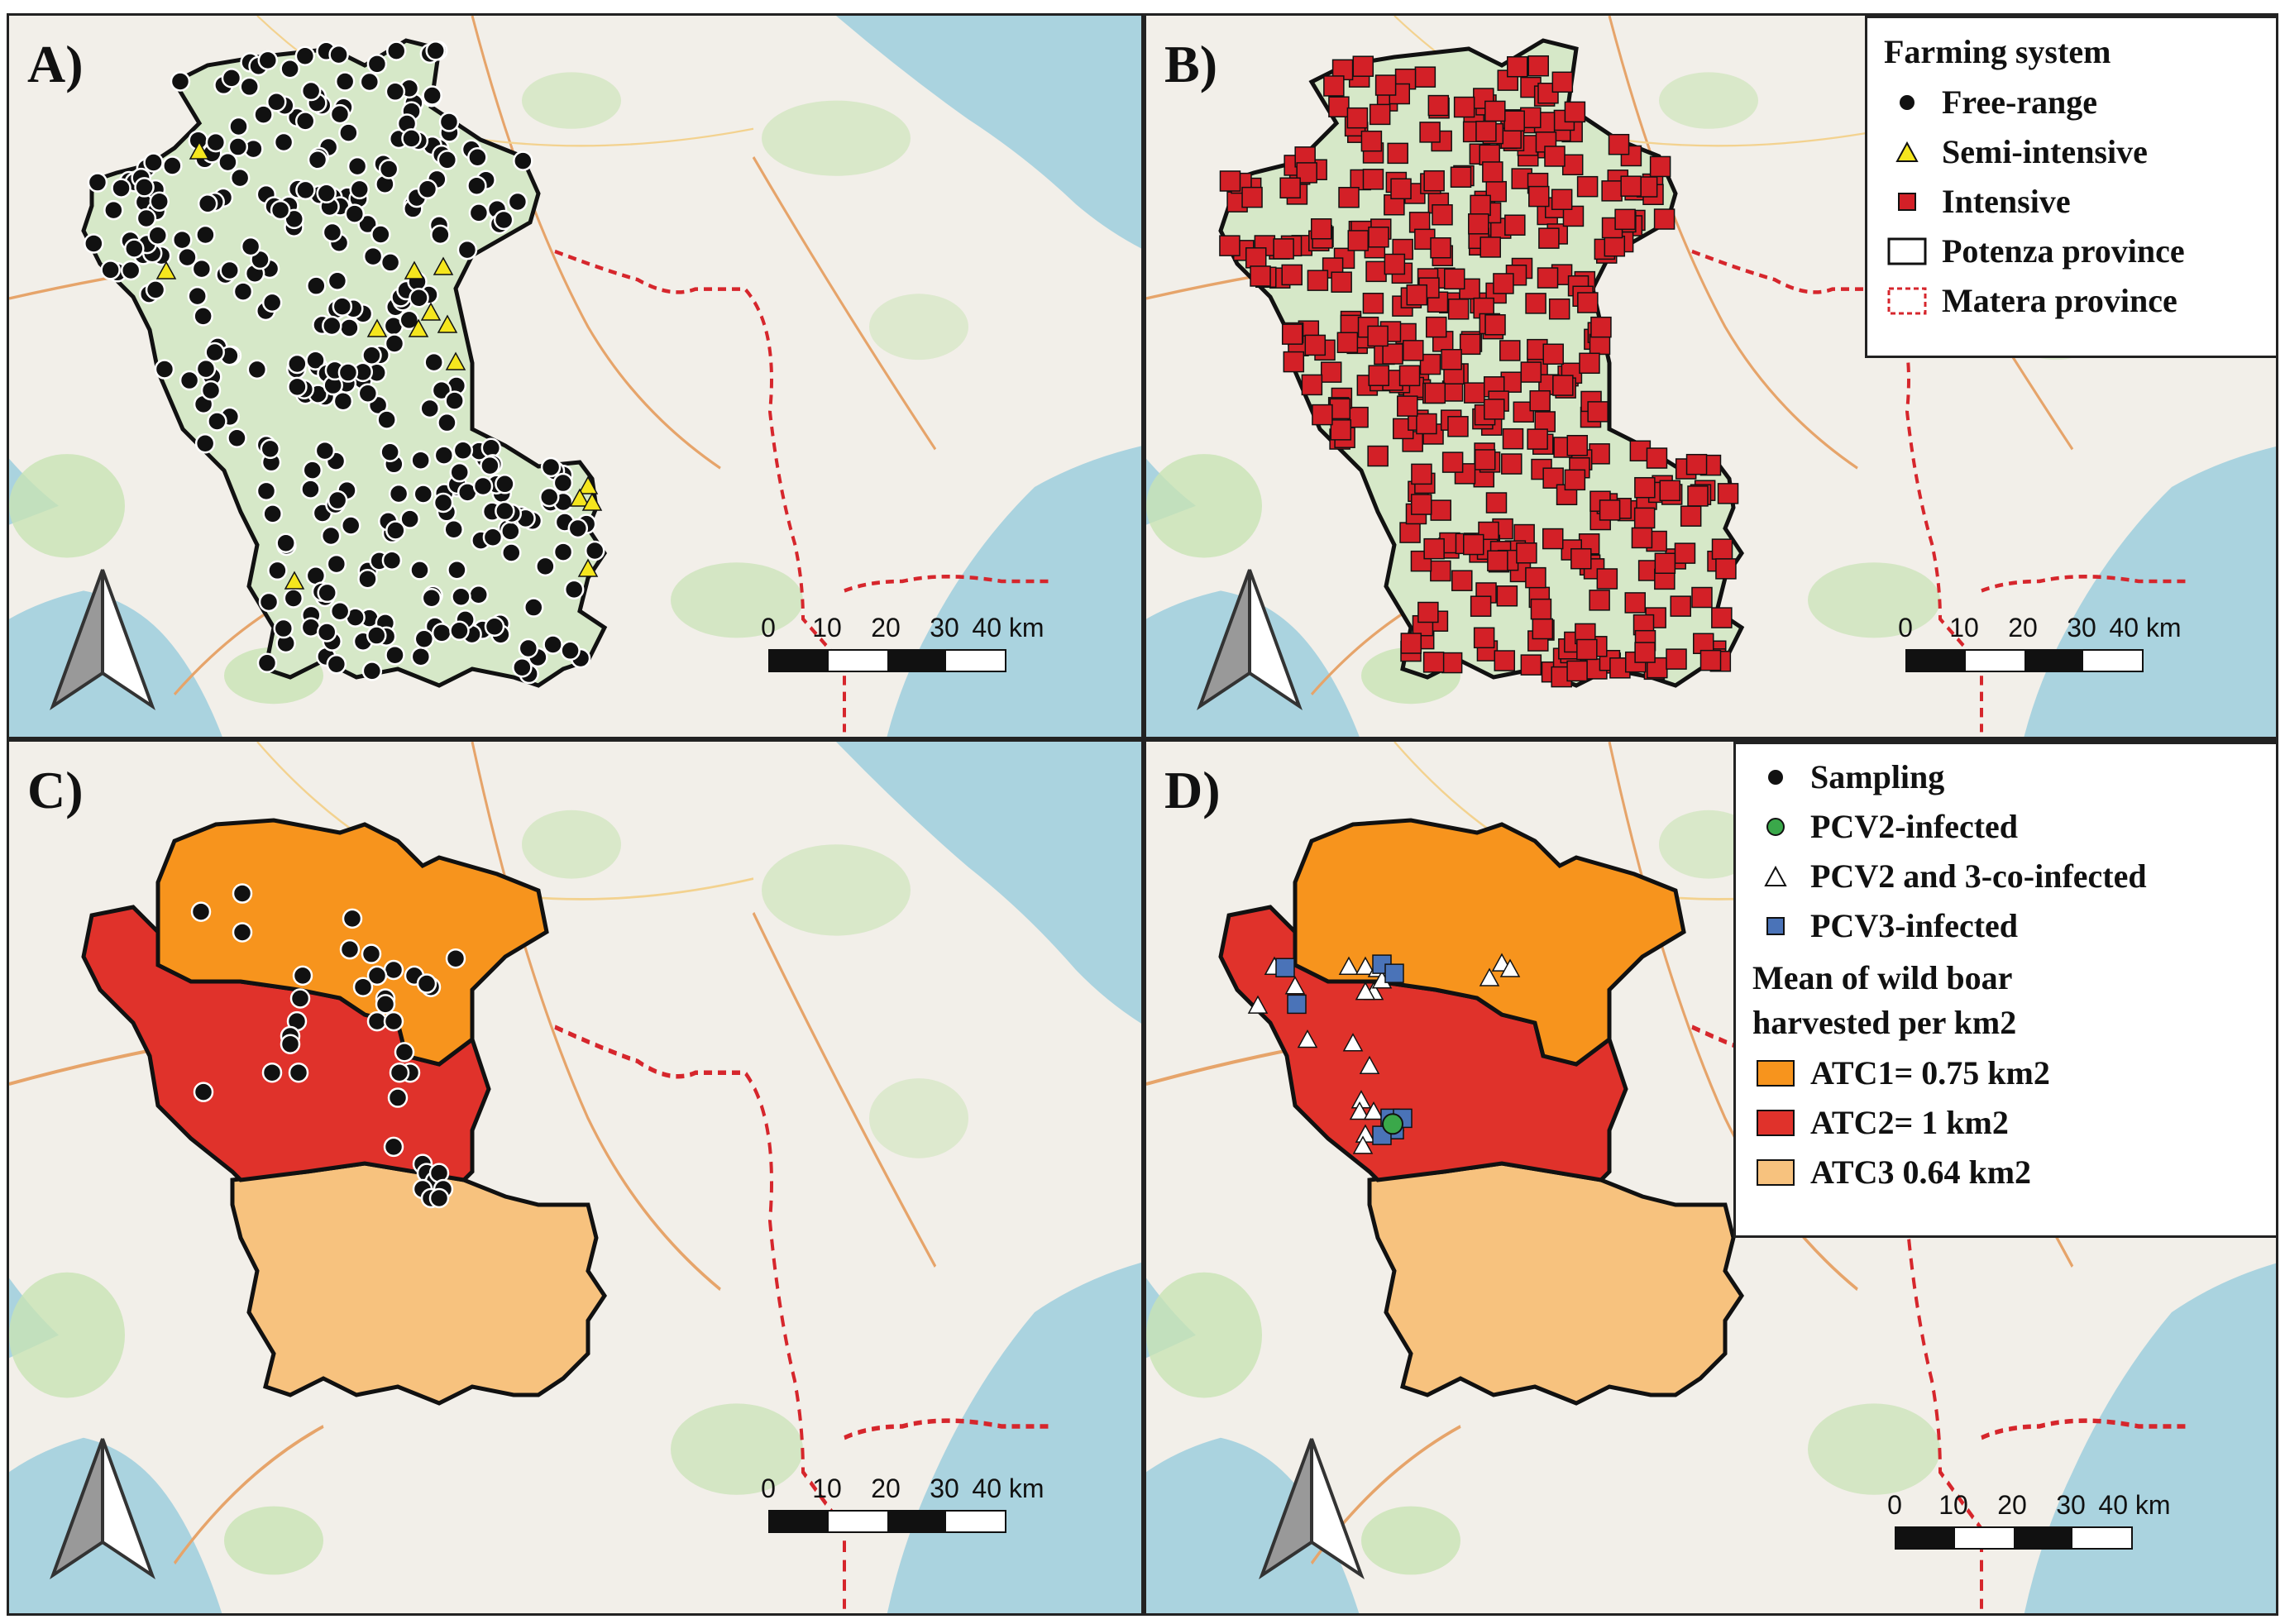 The height and width of the screenshot is (1624, 2285). I want to click on black-outline-box-icon, so click(1907, 251).